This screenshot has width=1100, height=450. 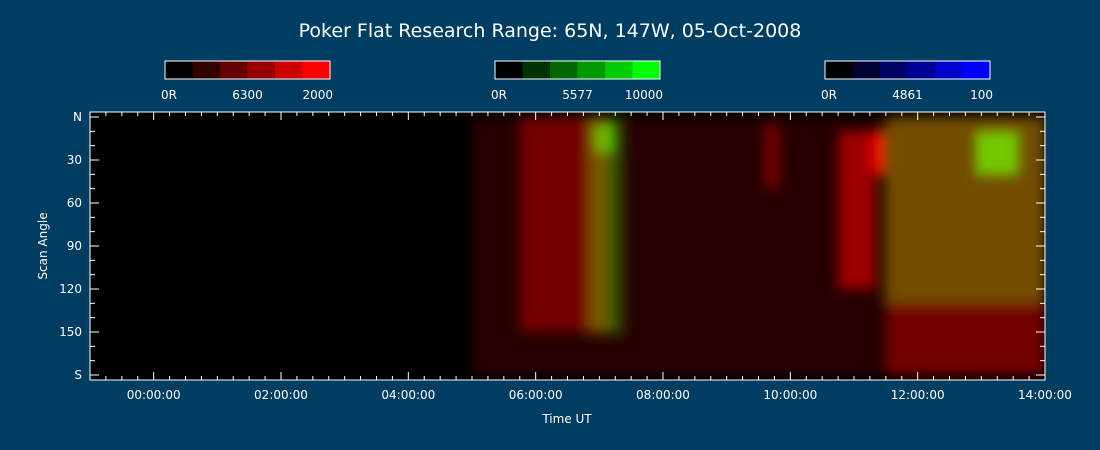 I want to click on x-axis-label: Time UT, so click(x=566, y=419).